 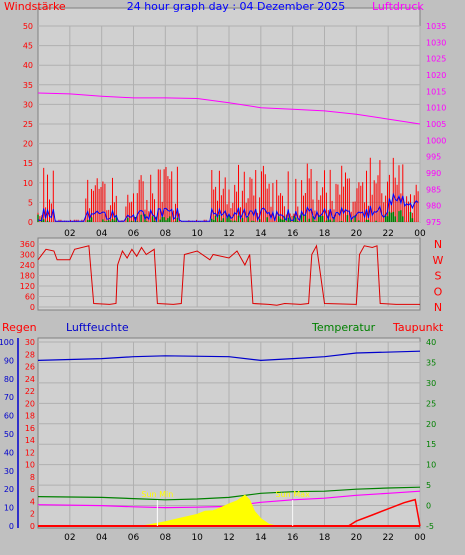 I want to click on wind-time-tick-label: 18, so click(x=325, y=234).